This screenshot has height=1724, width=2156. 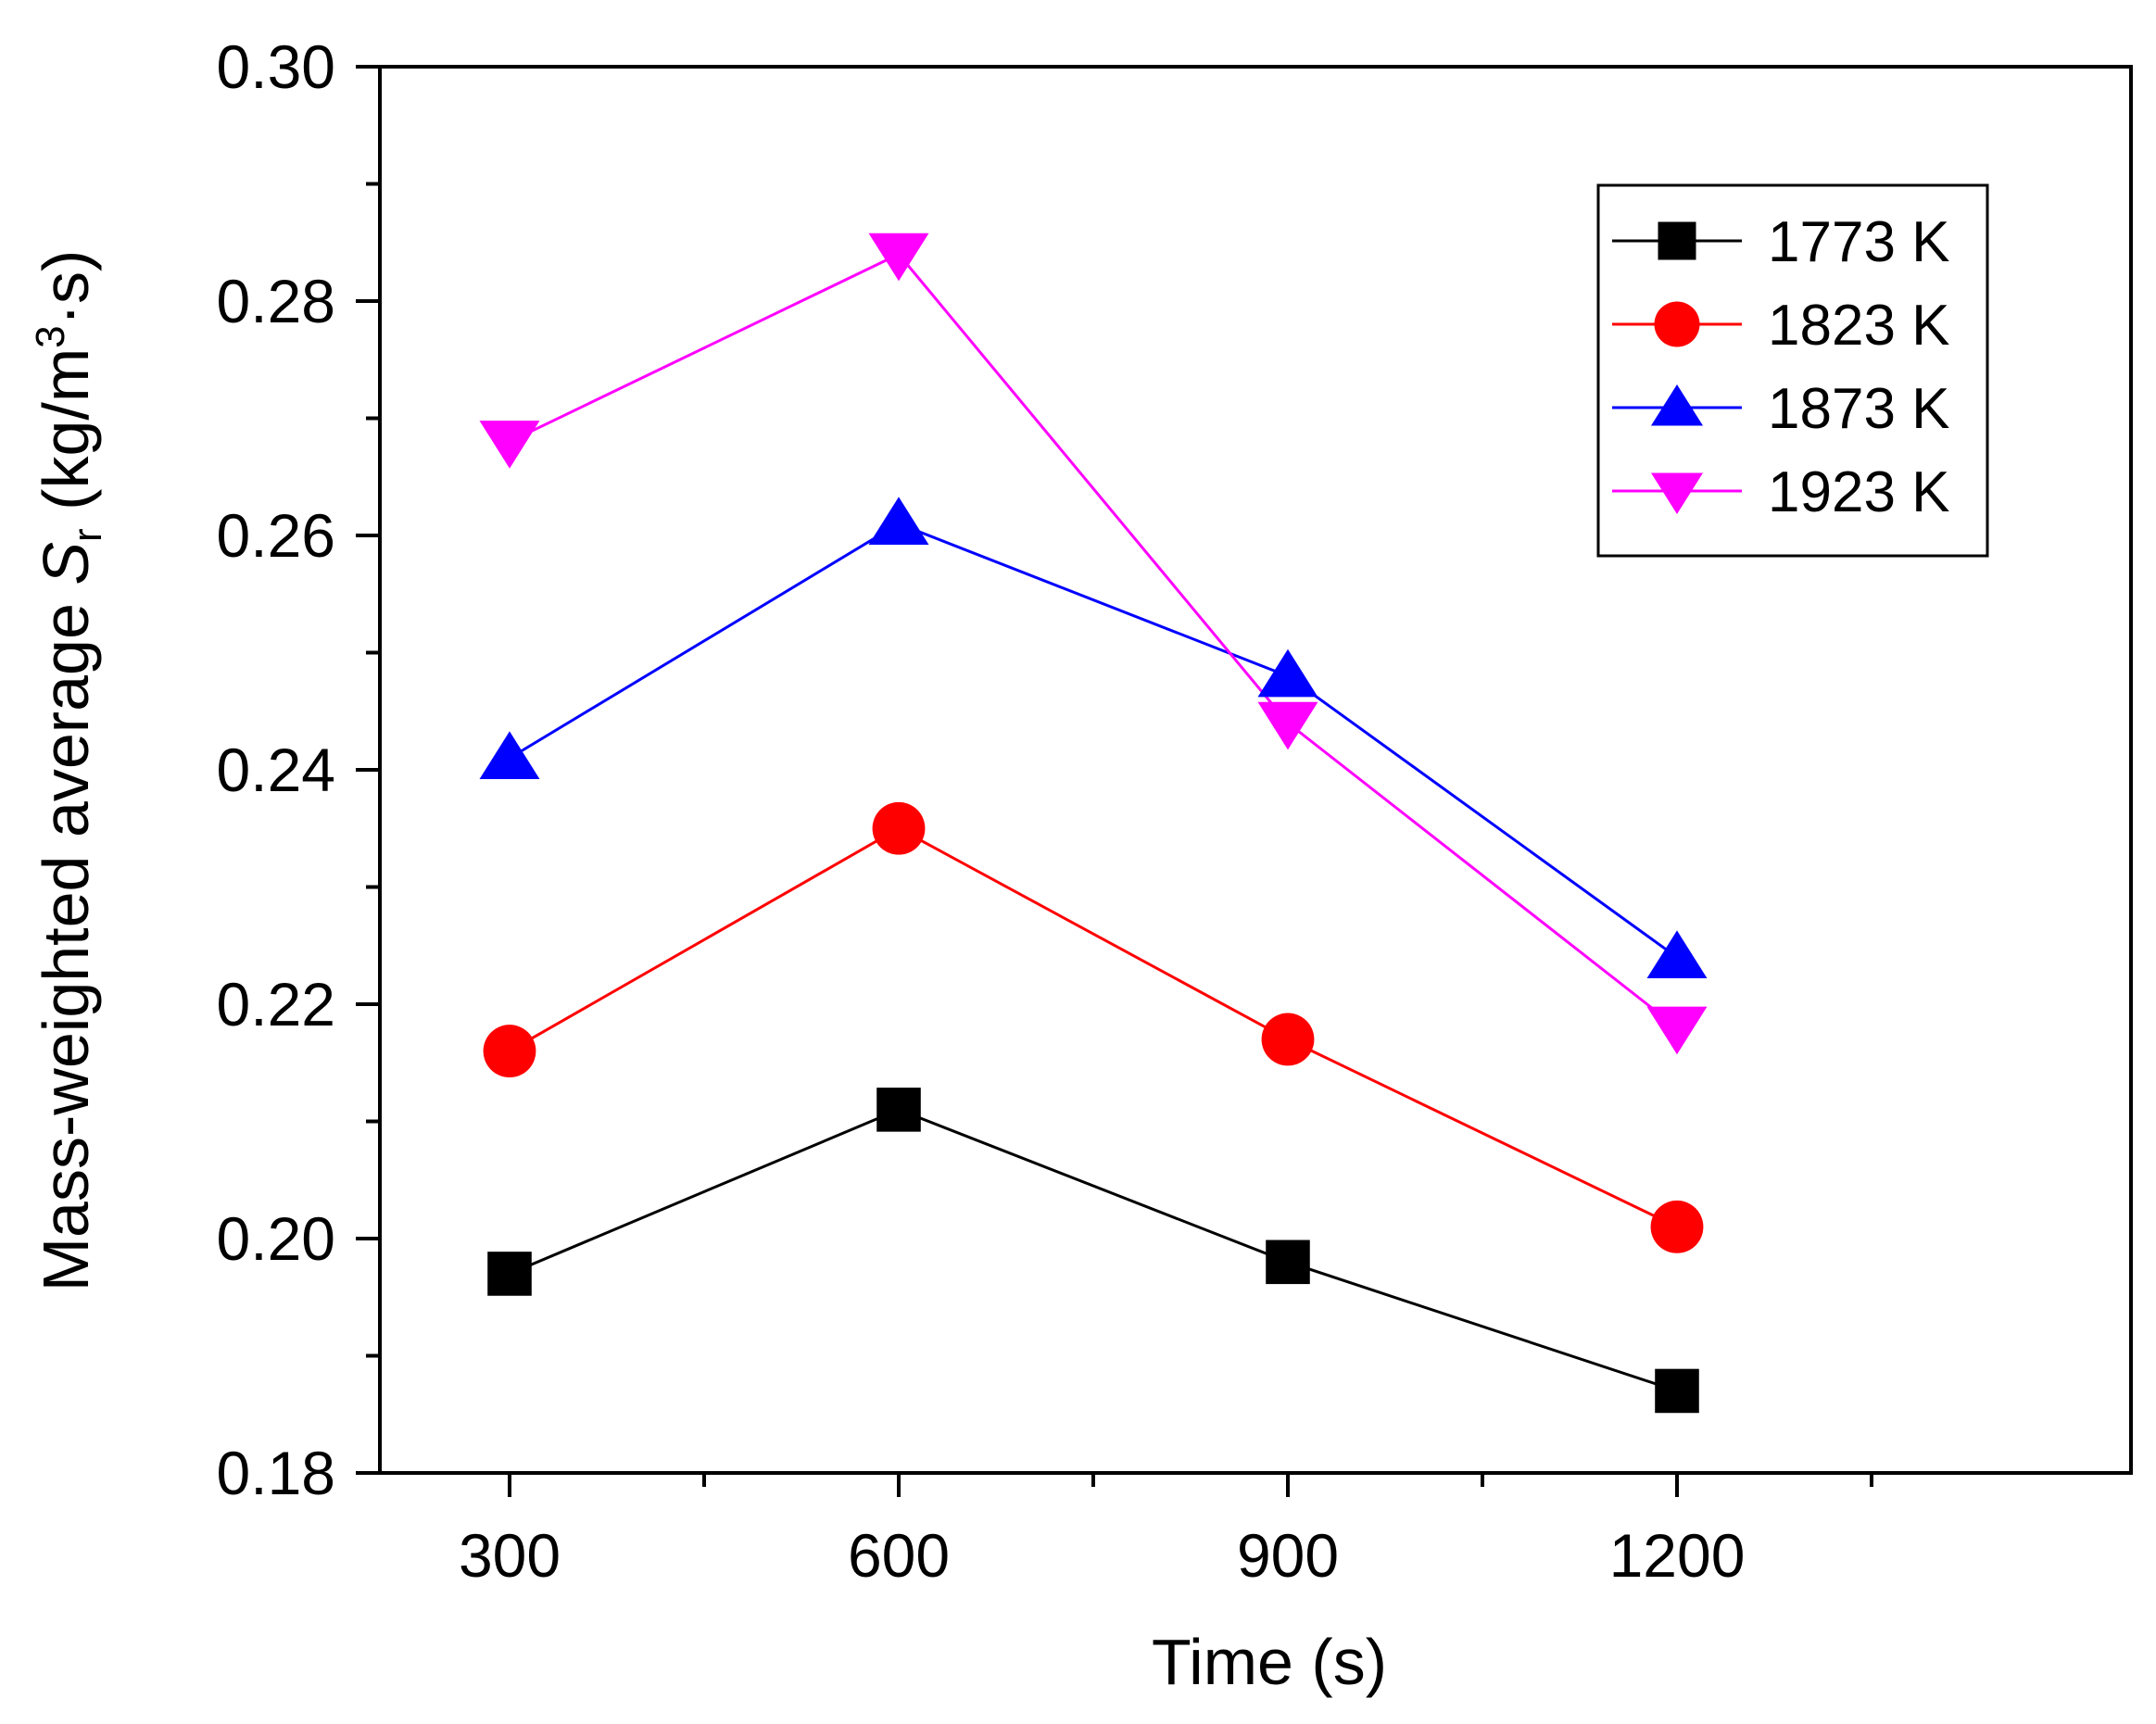 What do you see at coordinates (87, 535) in the screenshot?
I see `y-axis-title-subscript: r` at bounding box center [87, 535].